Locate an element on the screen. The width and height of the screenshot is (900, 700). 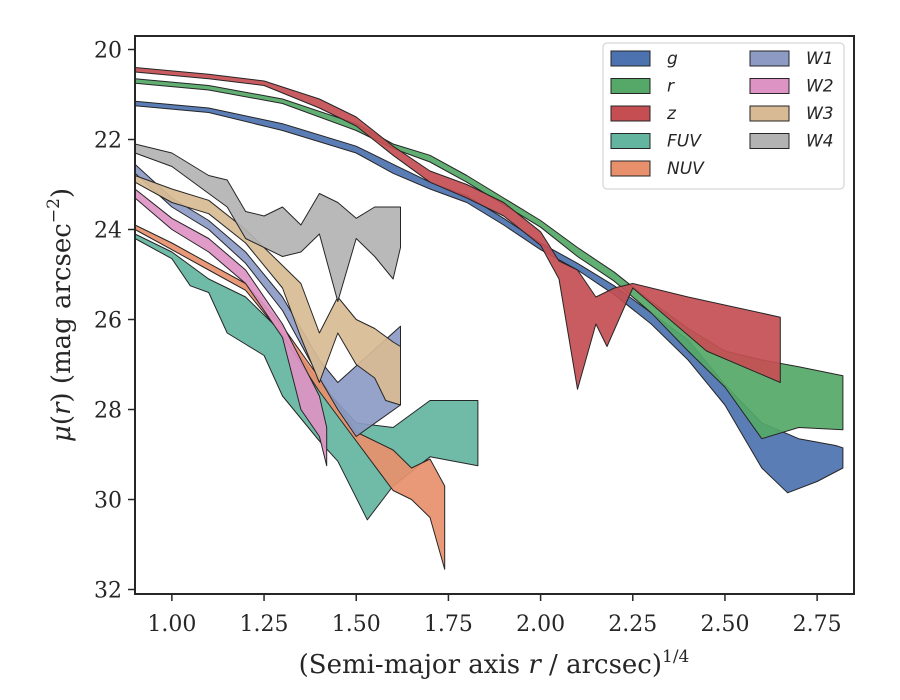
band-w2 is located at coordinates (231, 327).